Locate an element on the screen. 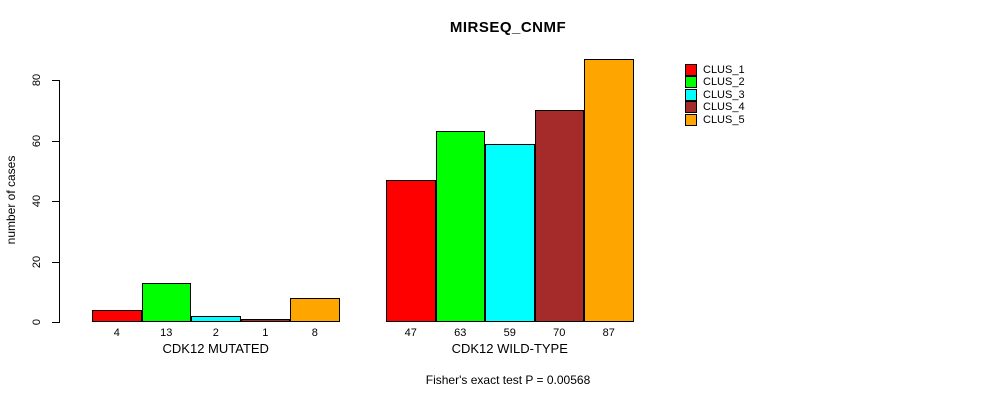  bar-value-label: 59 is located at coordinates (509, 333).